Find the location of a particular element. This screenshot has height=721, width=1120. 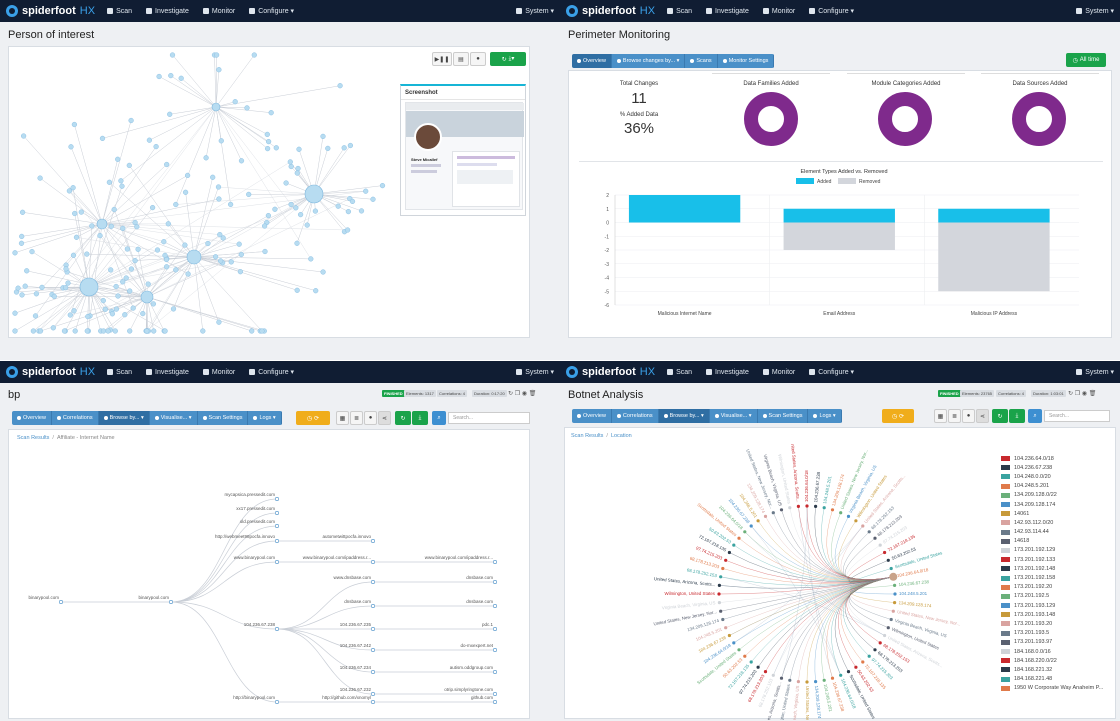

play-pause-button: ▶❚❚ is located at coordinates (442, 59).